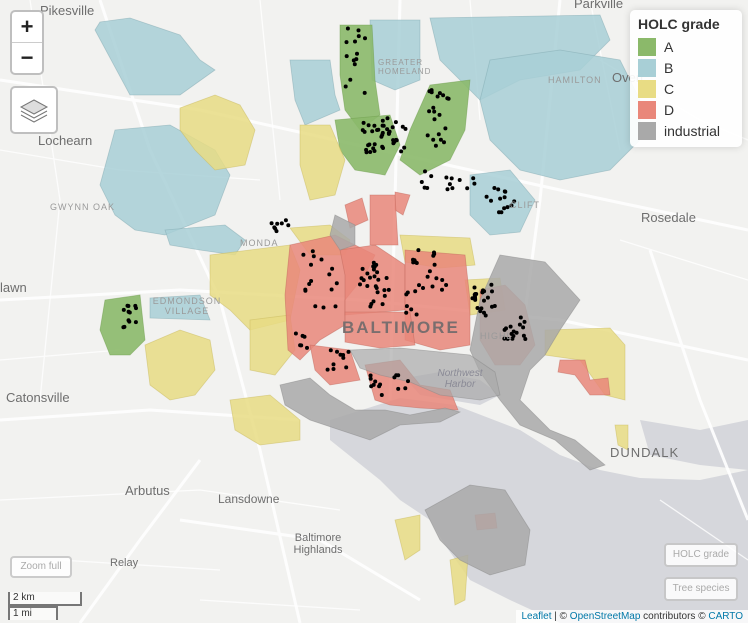  Describe the element at coordinates (41, 567) in the screenshot. I see `zoom-full-button: Zoom full` at that location.